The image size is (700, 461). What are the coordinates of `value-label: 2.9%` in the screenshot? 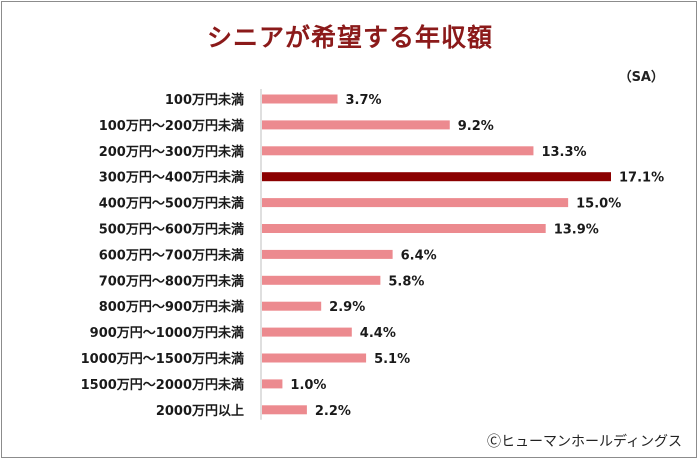 It's located at (347, 307).